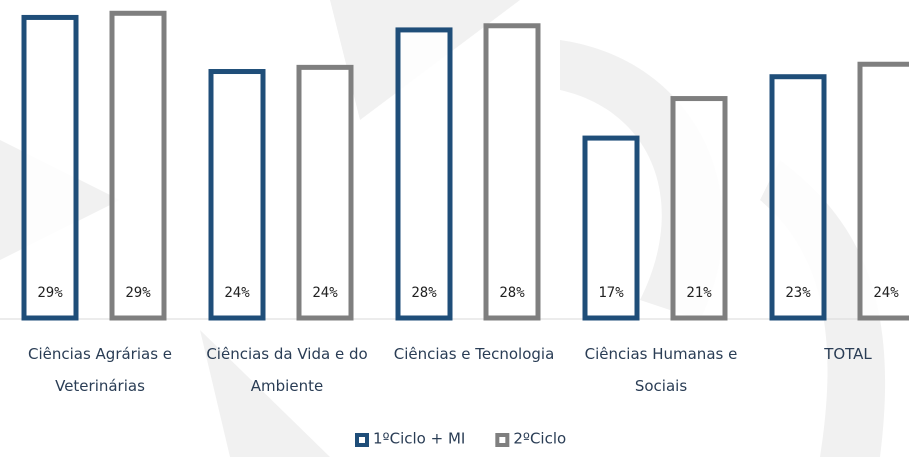  What do you see at coordinates (474, 354) in the screenshot?
I see `x-tick-label: Ciências e Tecnologia` at bounding box center [474, 354].